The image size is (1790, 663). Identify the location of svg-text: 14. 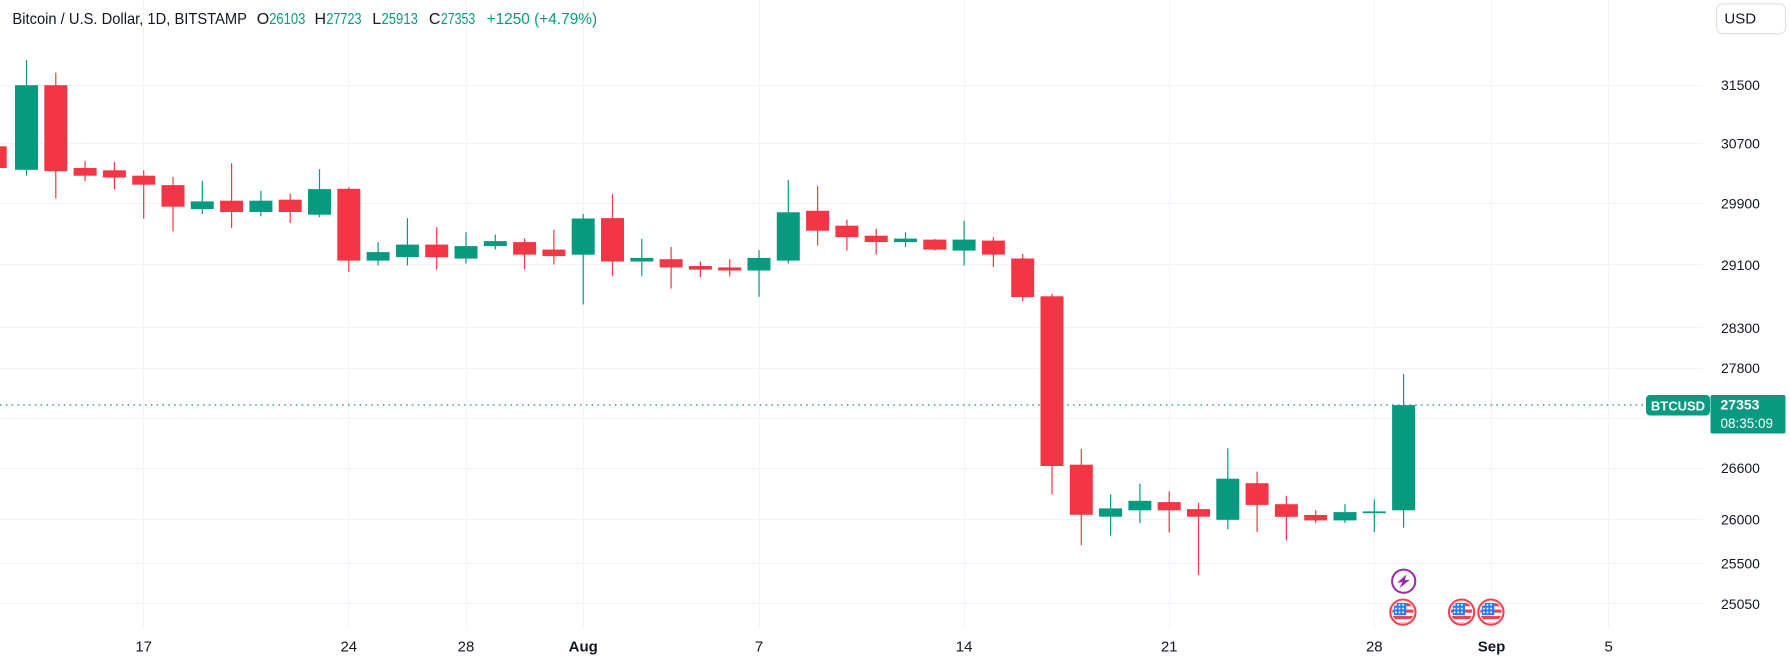
(964, 646).